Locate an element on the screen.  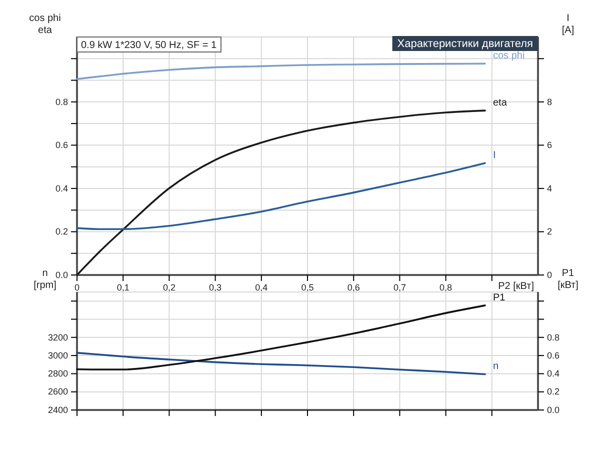
y2-tick-label: 0.8 is located at coordinates (553, 337).